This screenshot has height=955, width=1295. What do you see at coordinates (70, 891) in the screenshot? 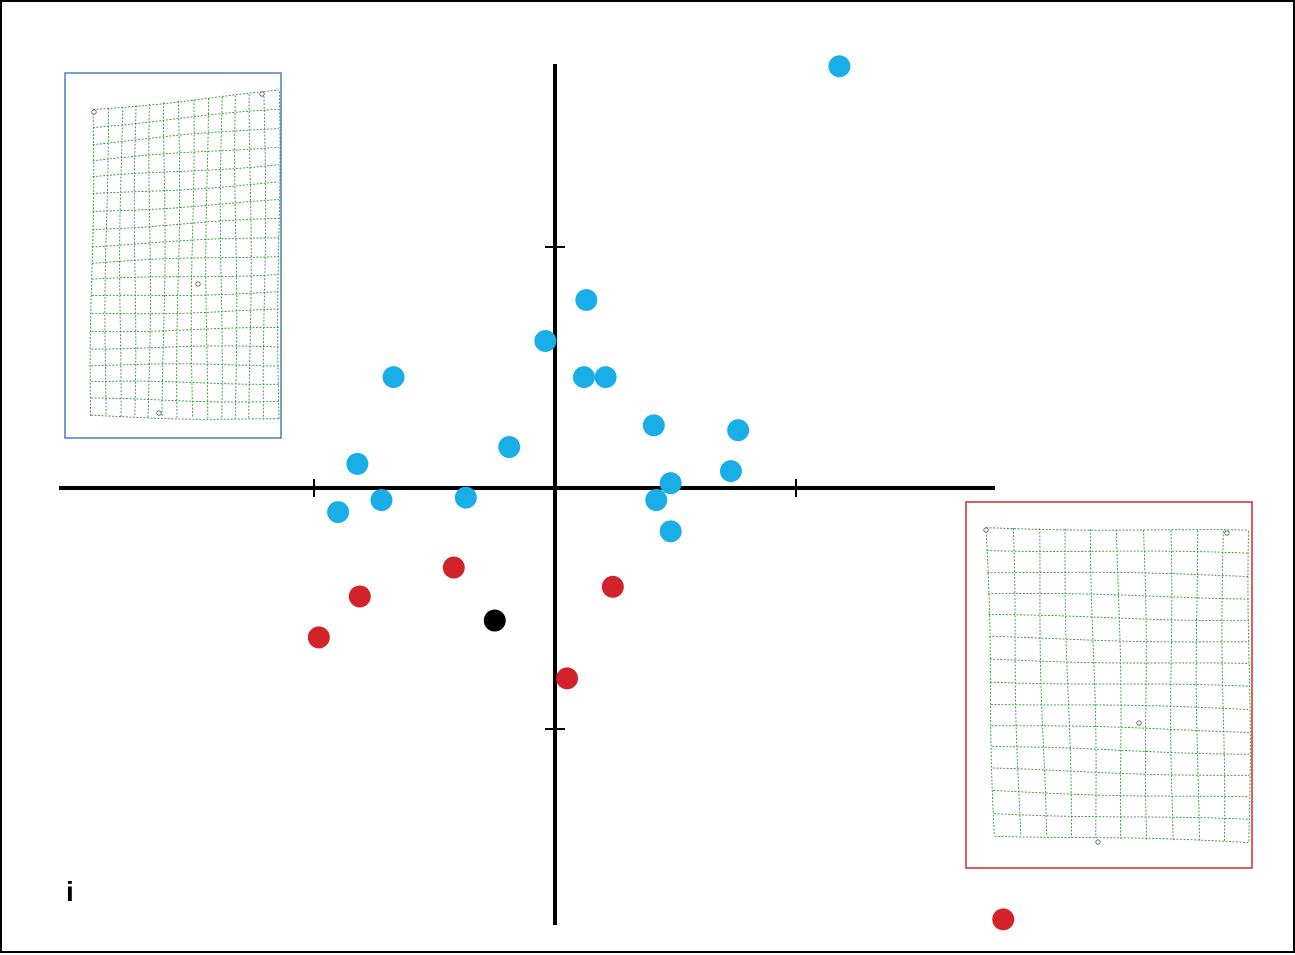
I see `panel-label: i` at bounding box center [70, 891].